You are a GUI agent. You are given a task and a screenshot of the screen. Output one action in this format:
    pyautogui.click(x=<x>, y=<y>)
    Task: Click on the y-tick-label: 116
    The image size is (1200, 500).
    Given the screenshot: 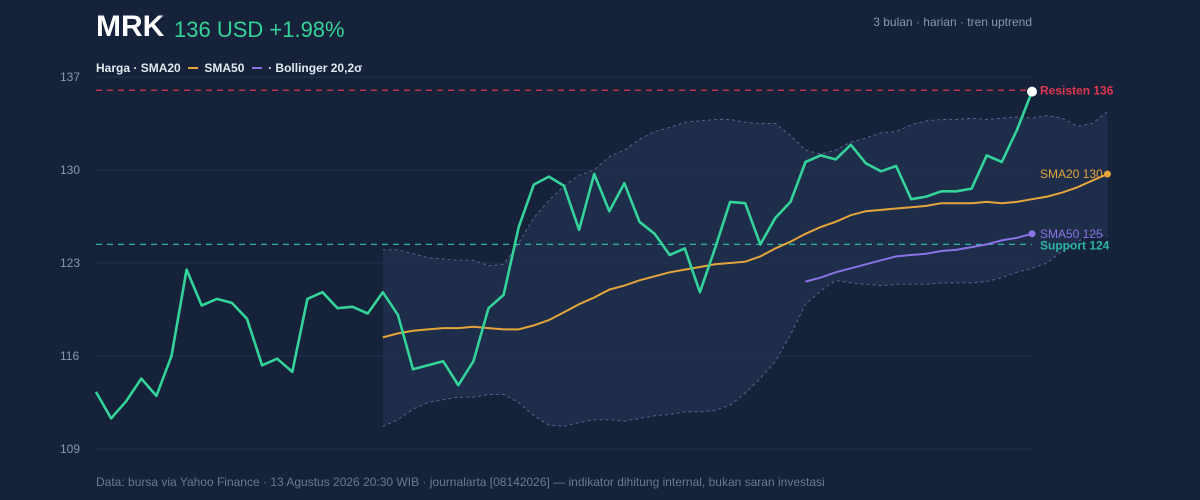 What is the action you would take?
    pyautogui.click(x=69, y=356)
    